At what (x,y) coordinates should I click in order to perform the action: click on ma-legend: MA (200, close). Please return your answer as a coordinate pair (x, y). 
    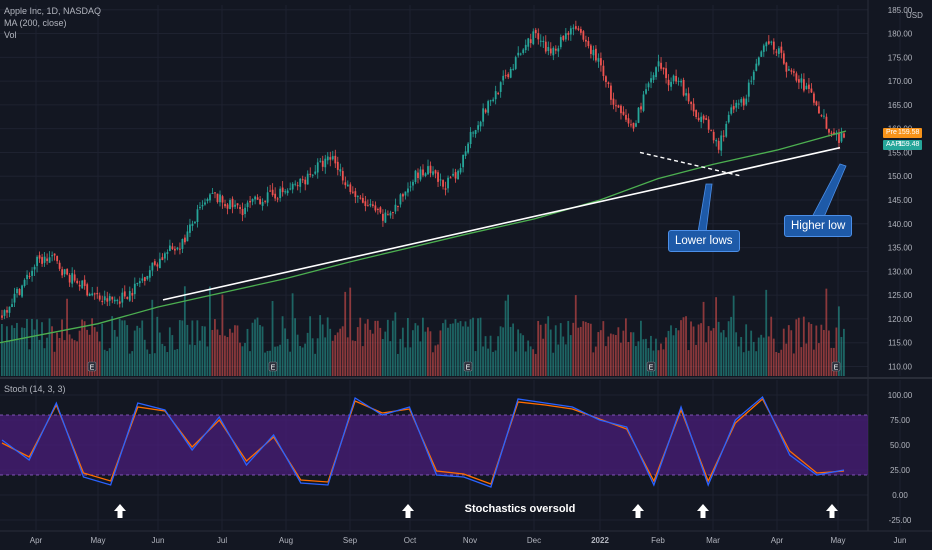
    Looking at the image, I should click on (35, 23).